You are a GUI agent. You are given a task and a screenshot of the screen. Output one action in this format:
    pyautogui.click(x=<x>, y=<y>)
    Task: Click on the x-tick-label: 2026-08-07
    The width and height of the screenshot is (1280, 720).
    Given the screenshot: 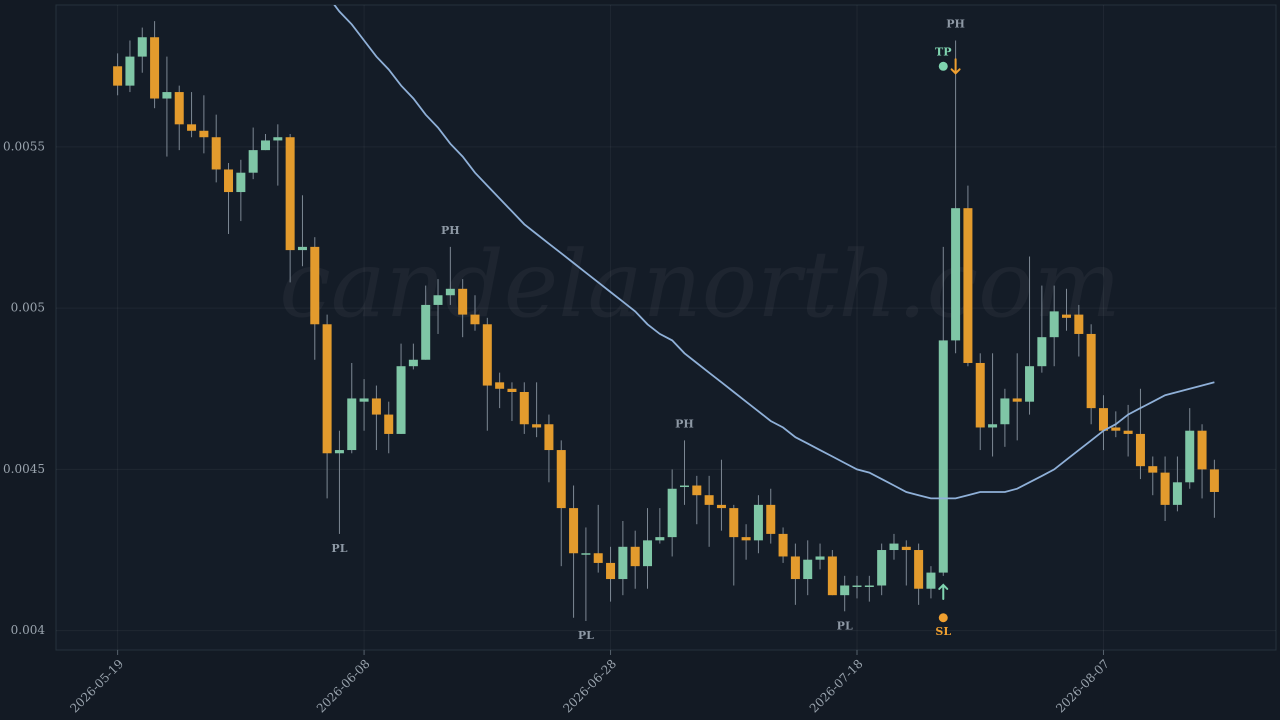 What is the action you would take?
    pyautogui.click(x=1082, y=686)
    